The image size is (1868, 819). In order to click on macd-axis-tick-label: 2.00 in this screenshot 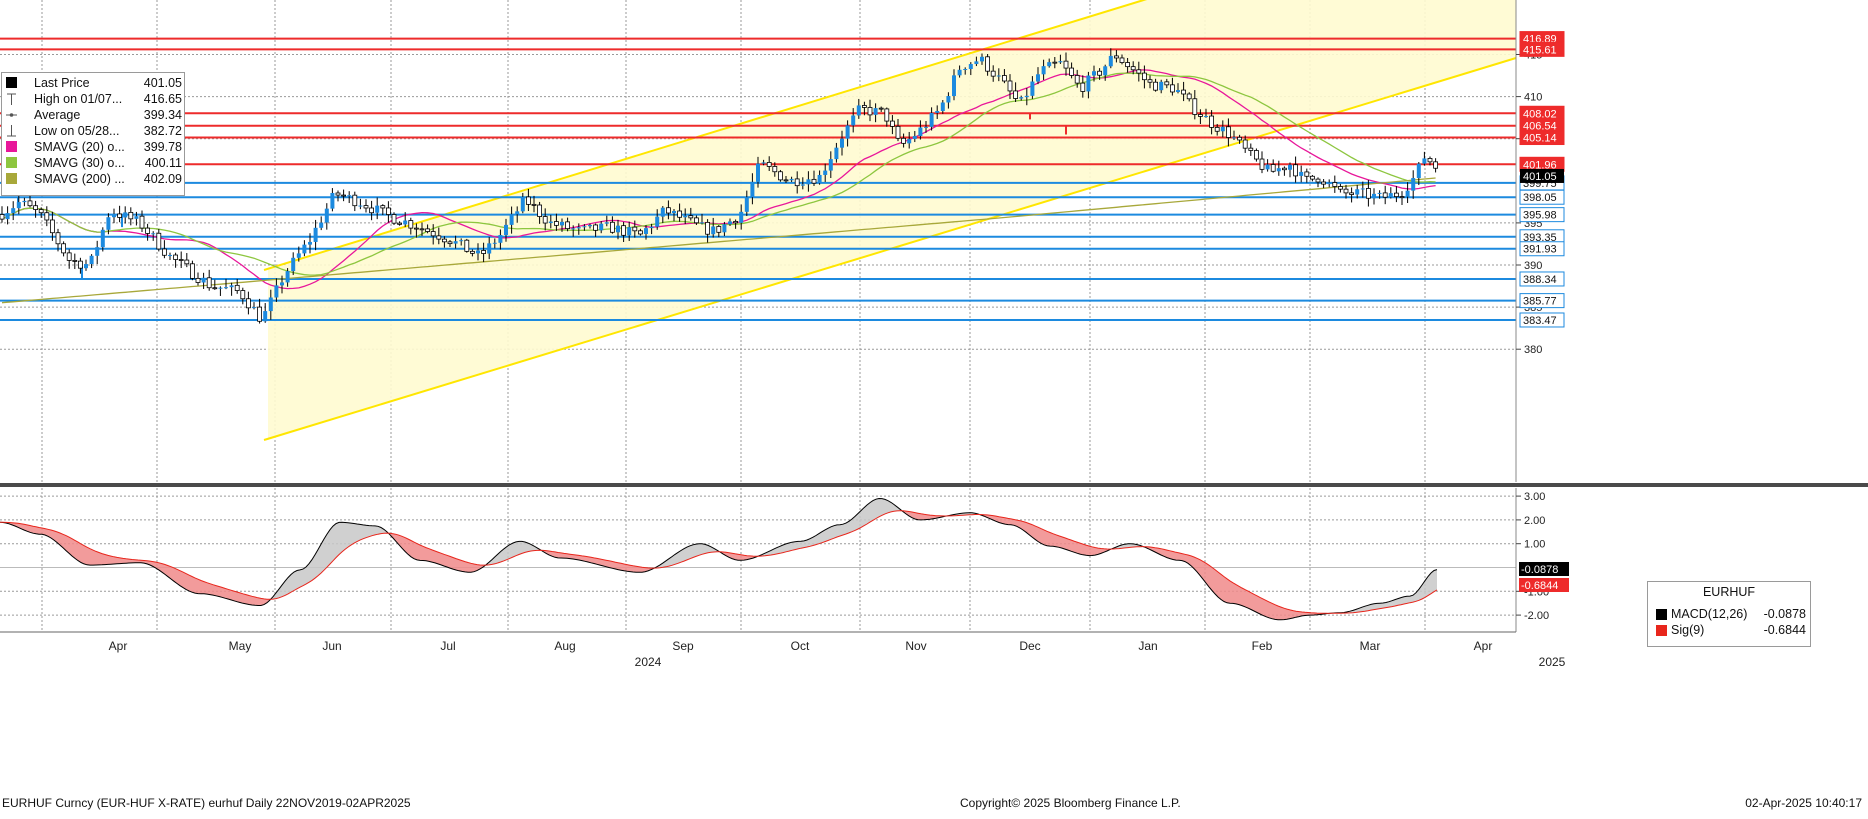, I will do `click(1534, 521)`.